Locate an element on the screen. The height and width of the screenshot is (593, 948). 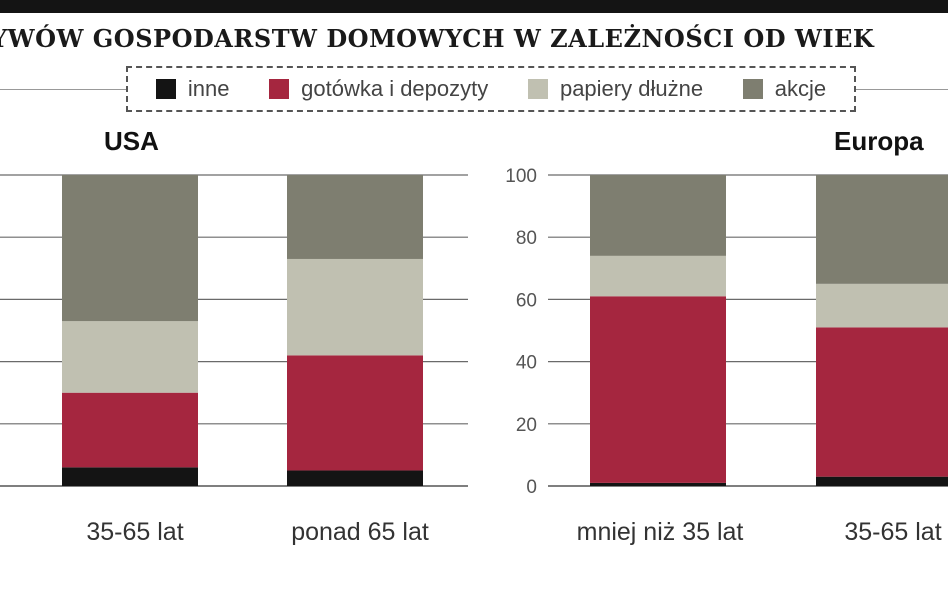
legend-swatch-gotowka is located at coordinates (279, 89).